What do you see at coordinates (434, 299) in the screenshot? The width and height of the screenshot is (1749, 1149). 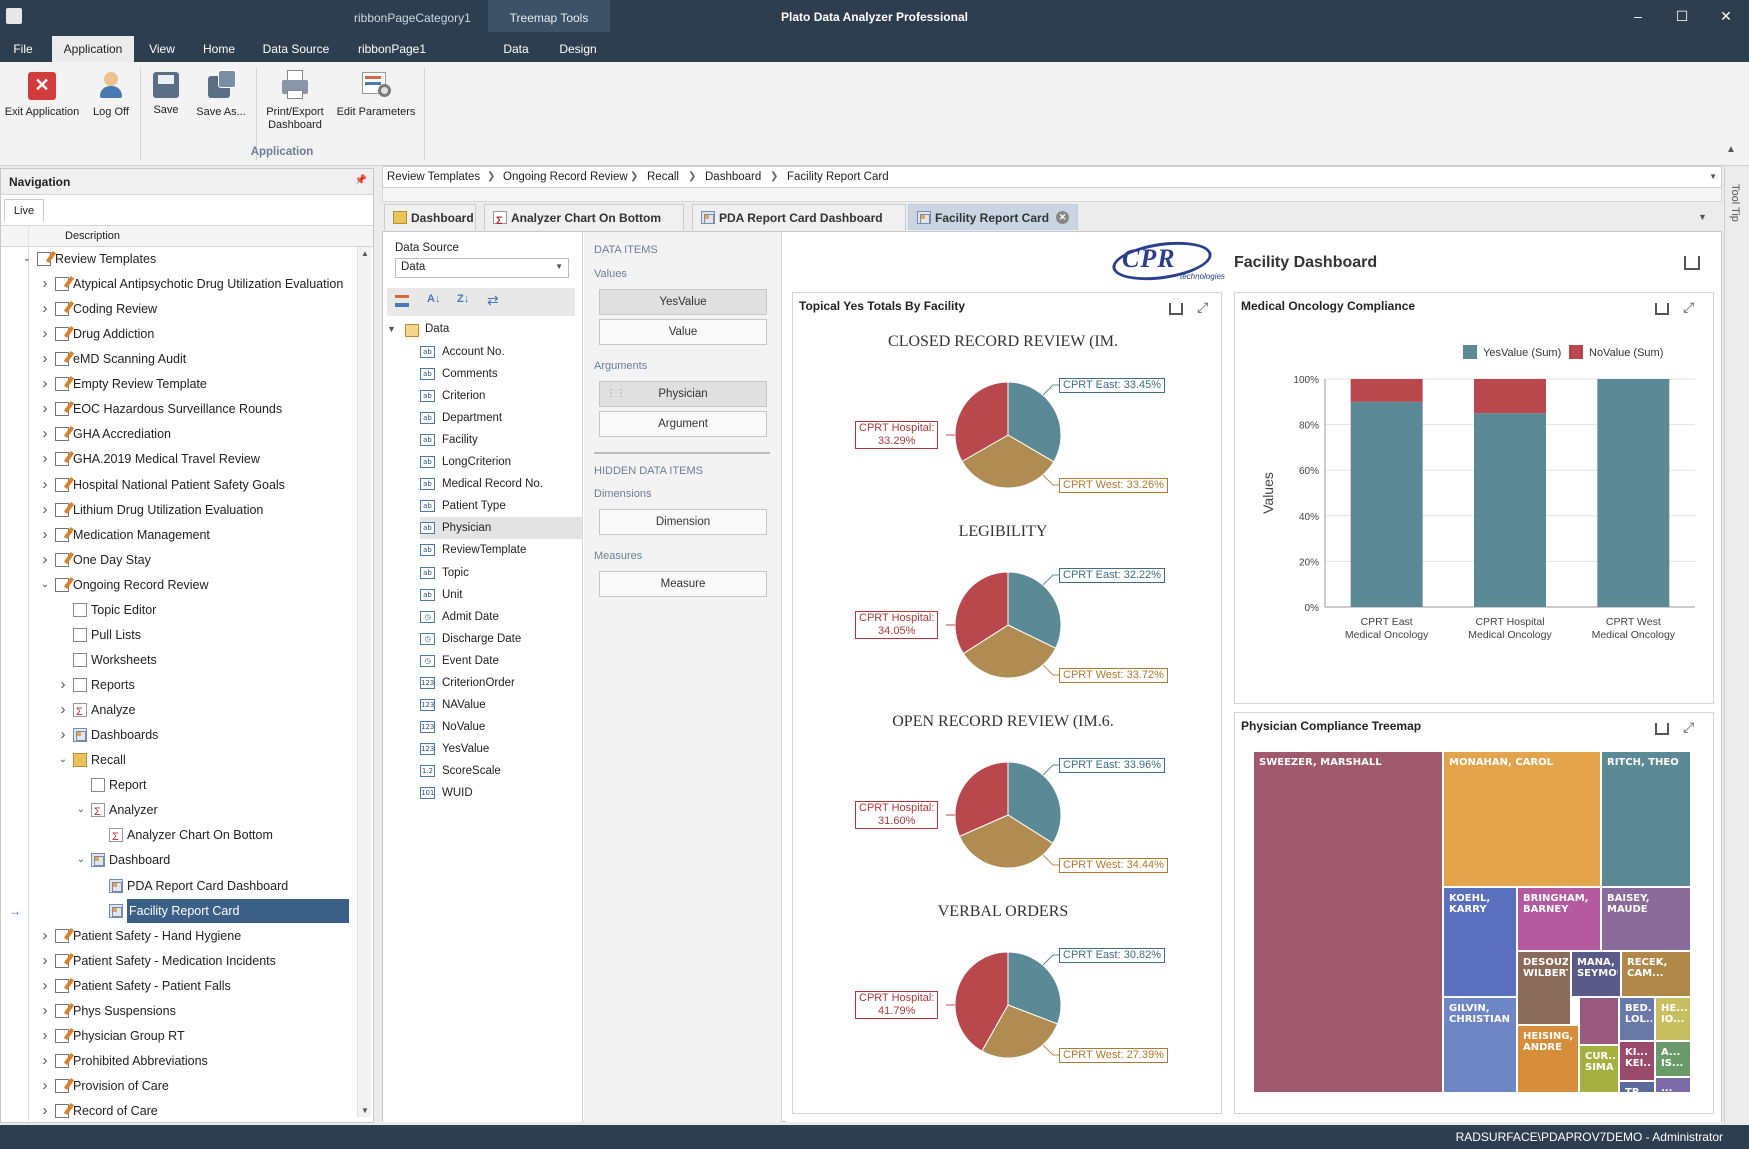 I see `sort-ascending-icon: A↓` at bounding box center [434, 299].